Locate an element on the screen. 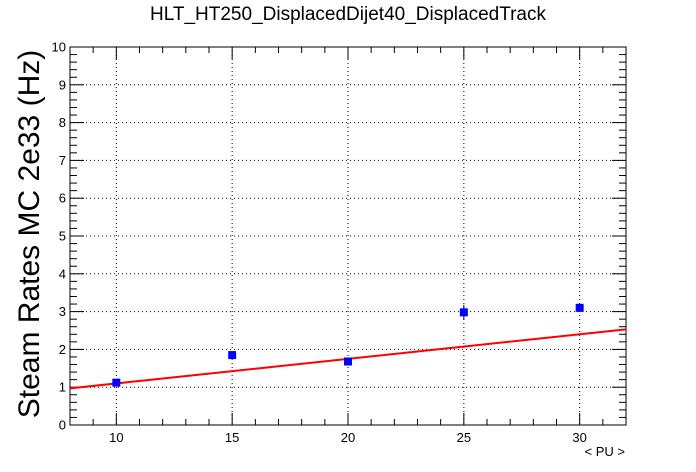 The image size is (696, 472). y-tick-label: 5 is located at coordinates (62, 236).